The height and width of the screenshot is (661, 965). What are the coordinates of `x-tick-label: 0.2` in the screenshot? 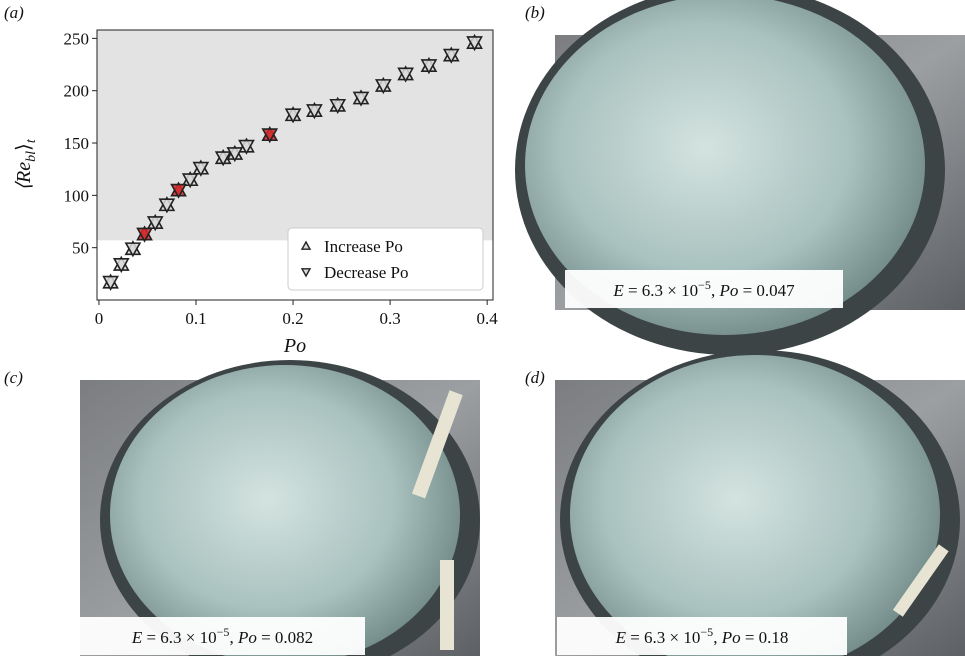 It's located at (292, 318).